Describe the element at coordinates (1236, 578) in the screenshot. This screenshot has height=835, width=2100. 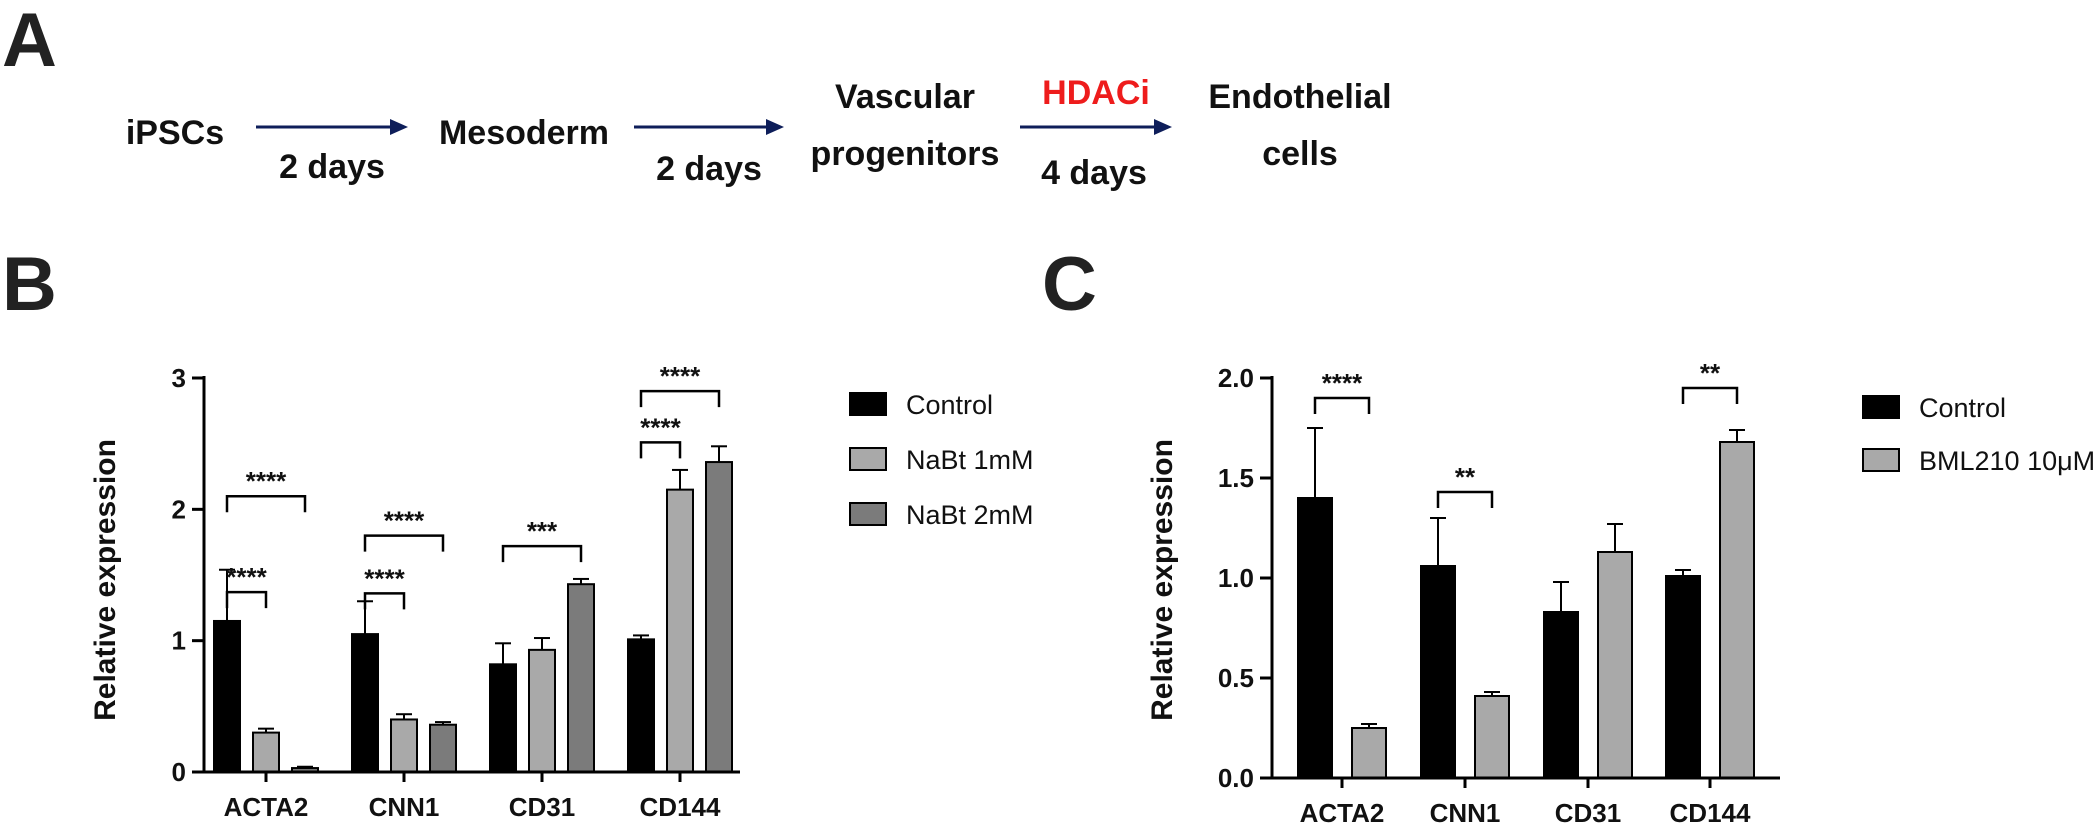
I see `chart-c-ytick-label-2: 1.0` at that location.